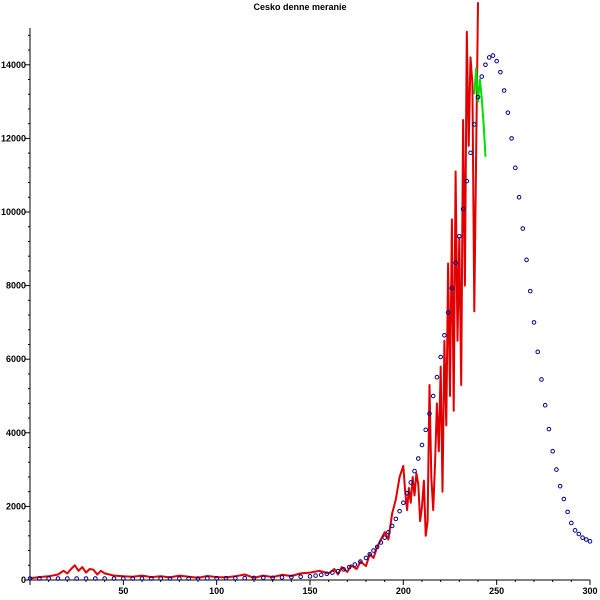  I want to click on y-tick-label: 12000, so click(13, 138).